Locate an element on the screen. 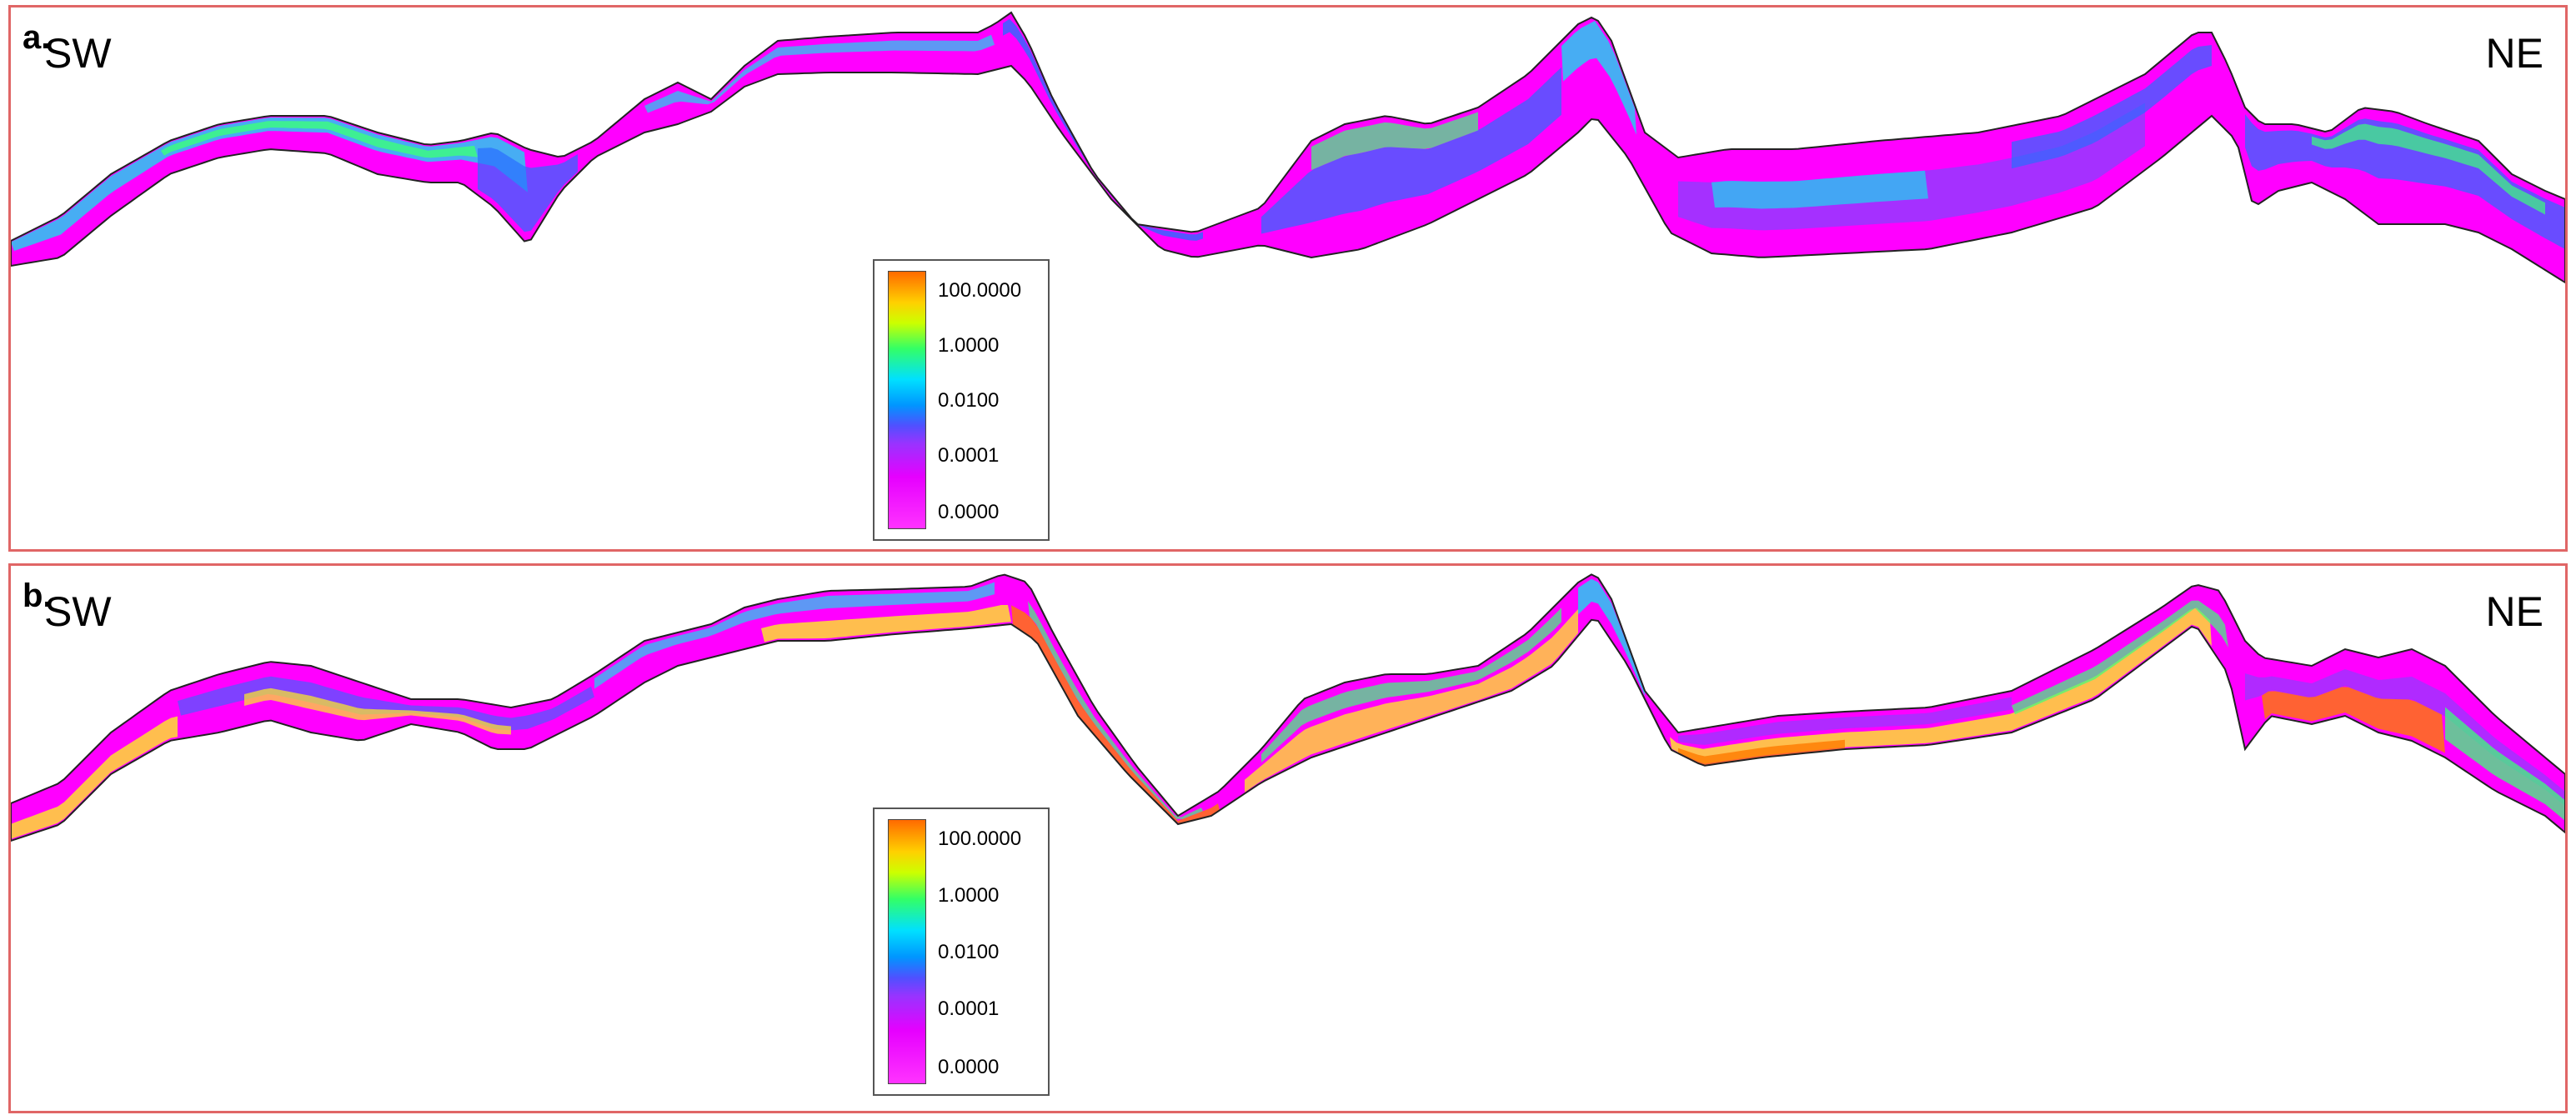 Image resolution: width=2576 pixels, height=1120 pixels. direction-ne-a: NE is located at coordinates (2514, 54).